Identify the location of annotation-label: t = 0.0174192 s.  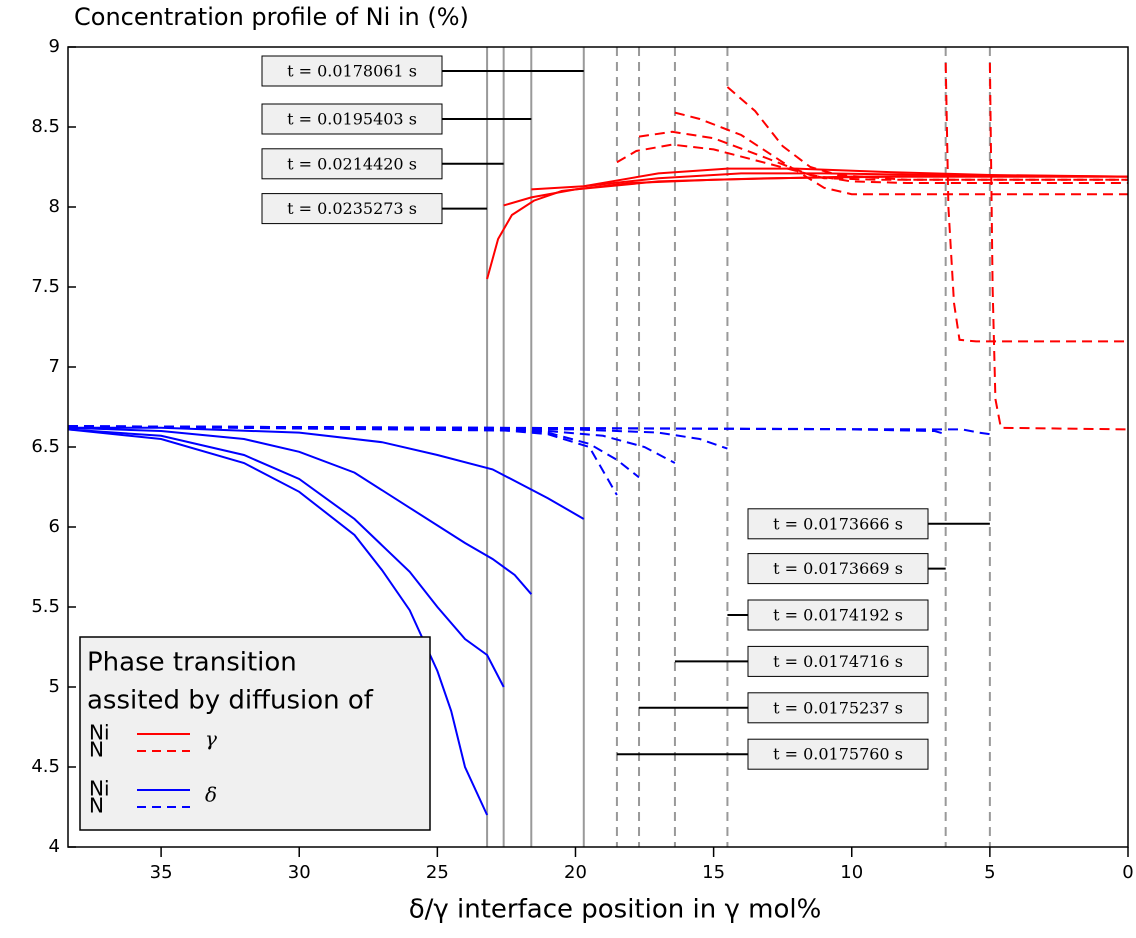
(838, 615).